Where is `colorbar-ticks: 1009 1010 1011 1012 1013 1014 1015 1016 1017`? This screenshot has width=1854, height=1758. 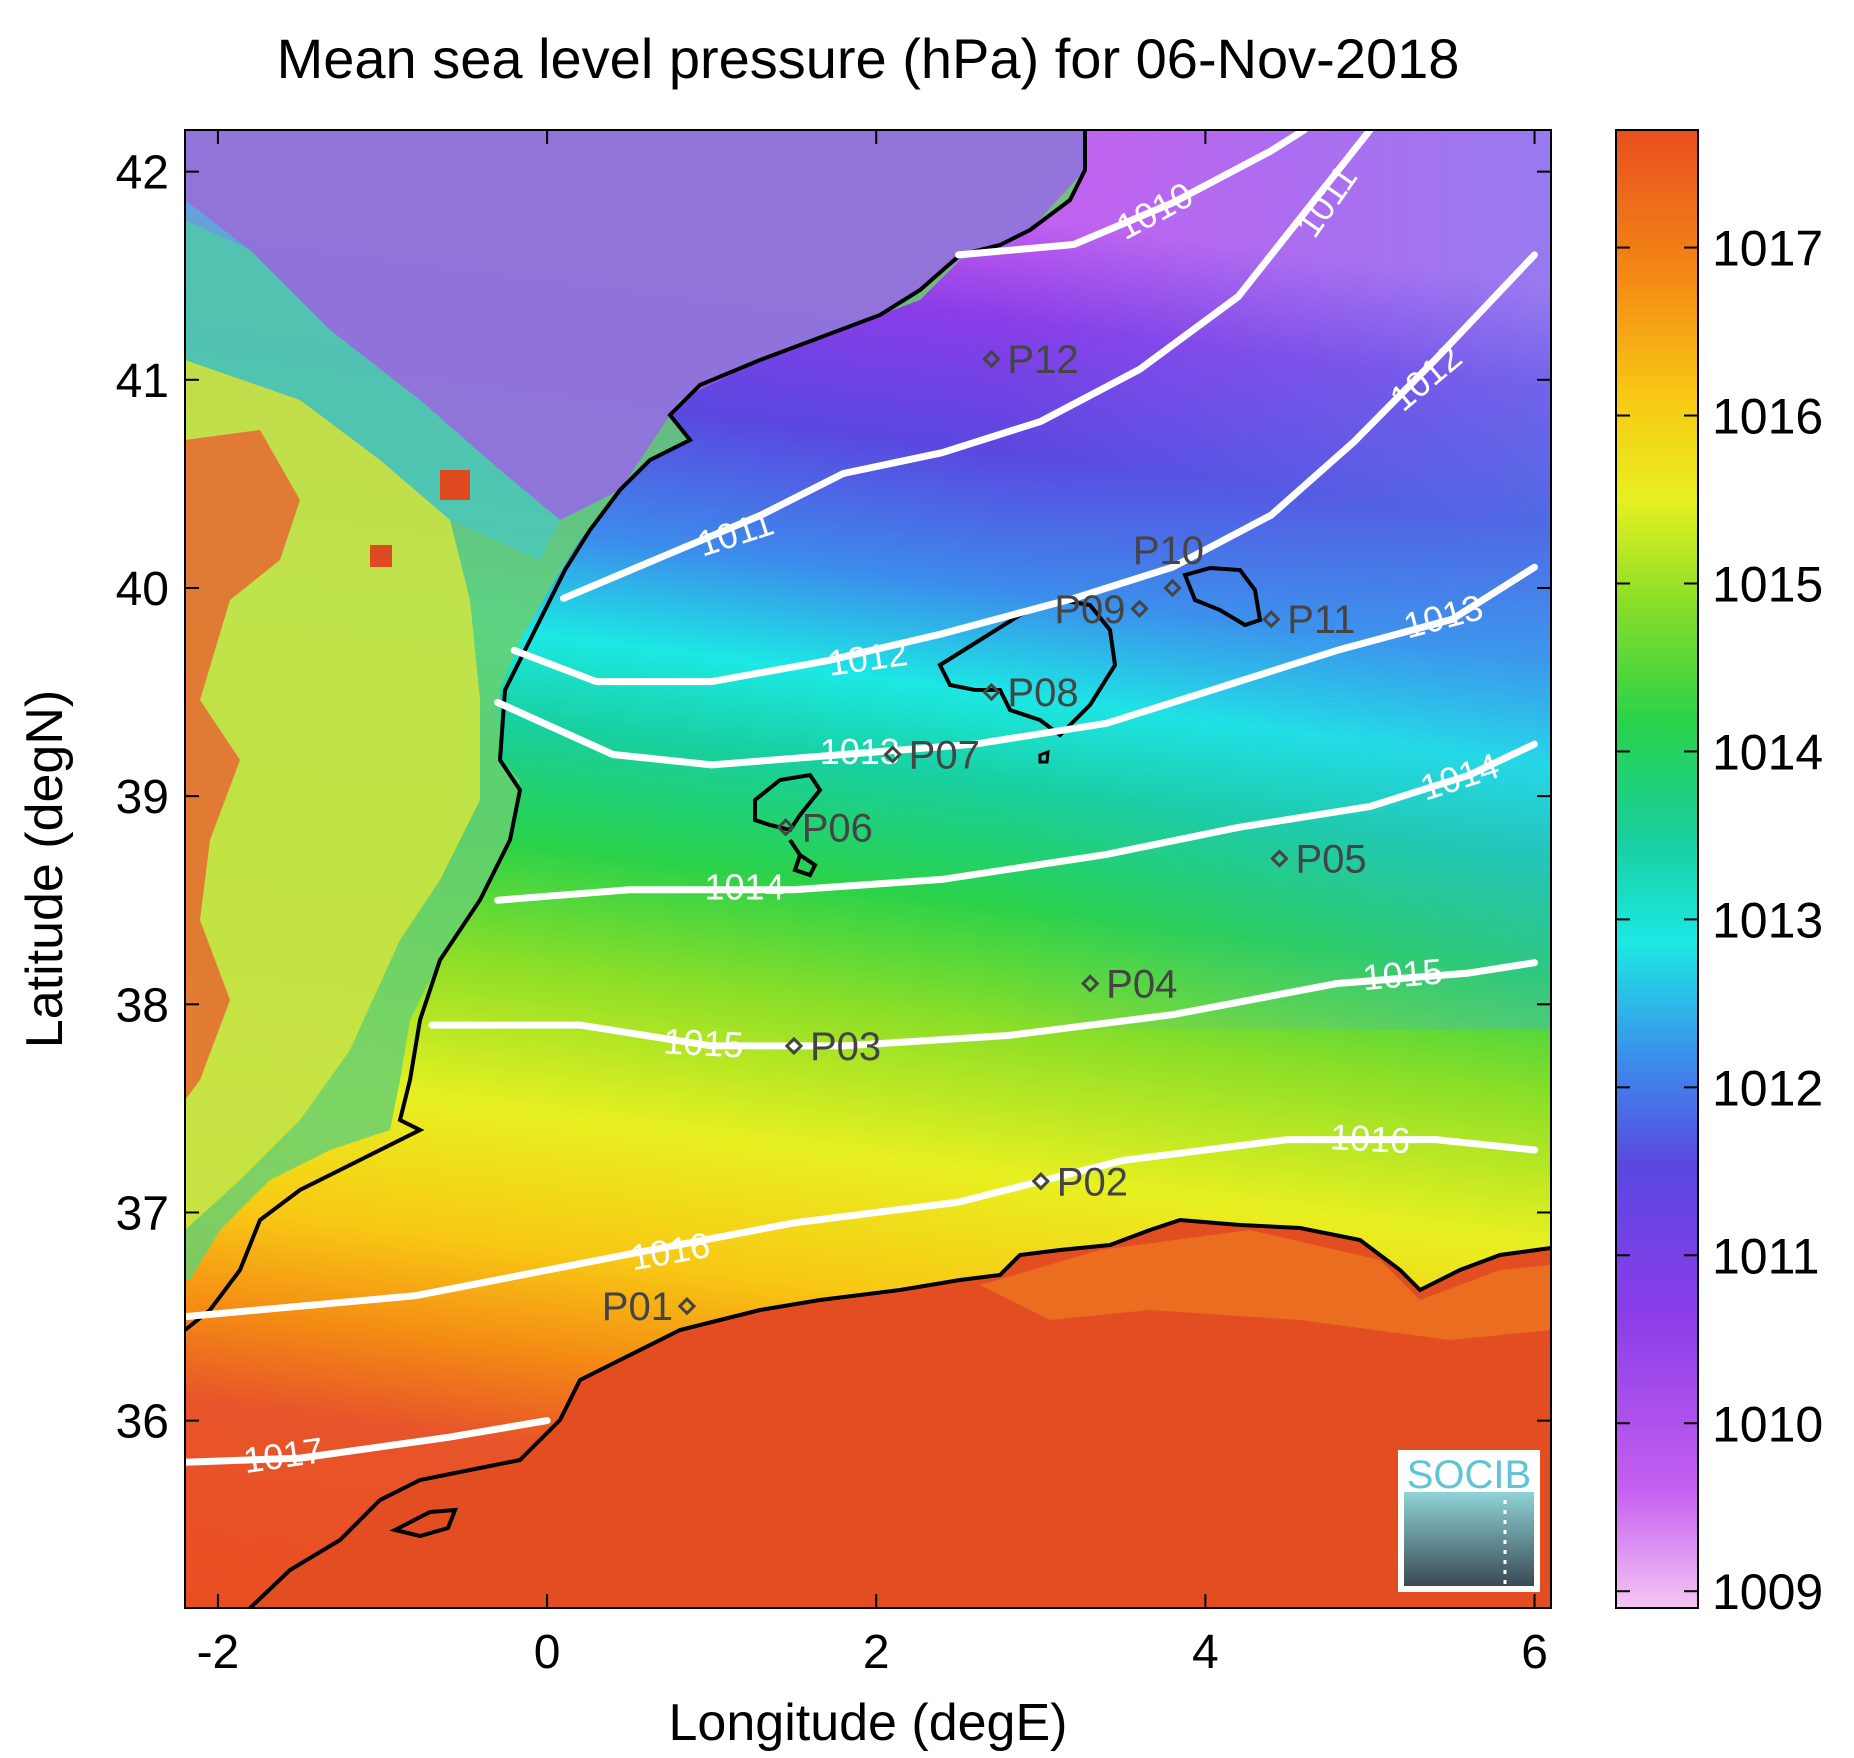 colorbar-ticks: 1009 1010 1011 1012 1013 1014 1015 1016 1017 is located at coordinates (1719, 920).